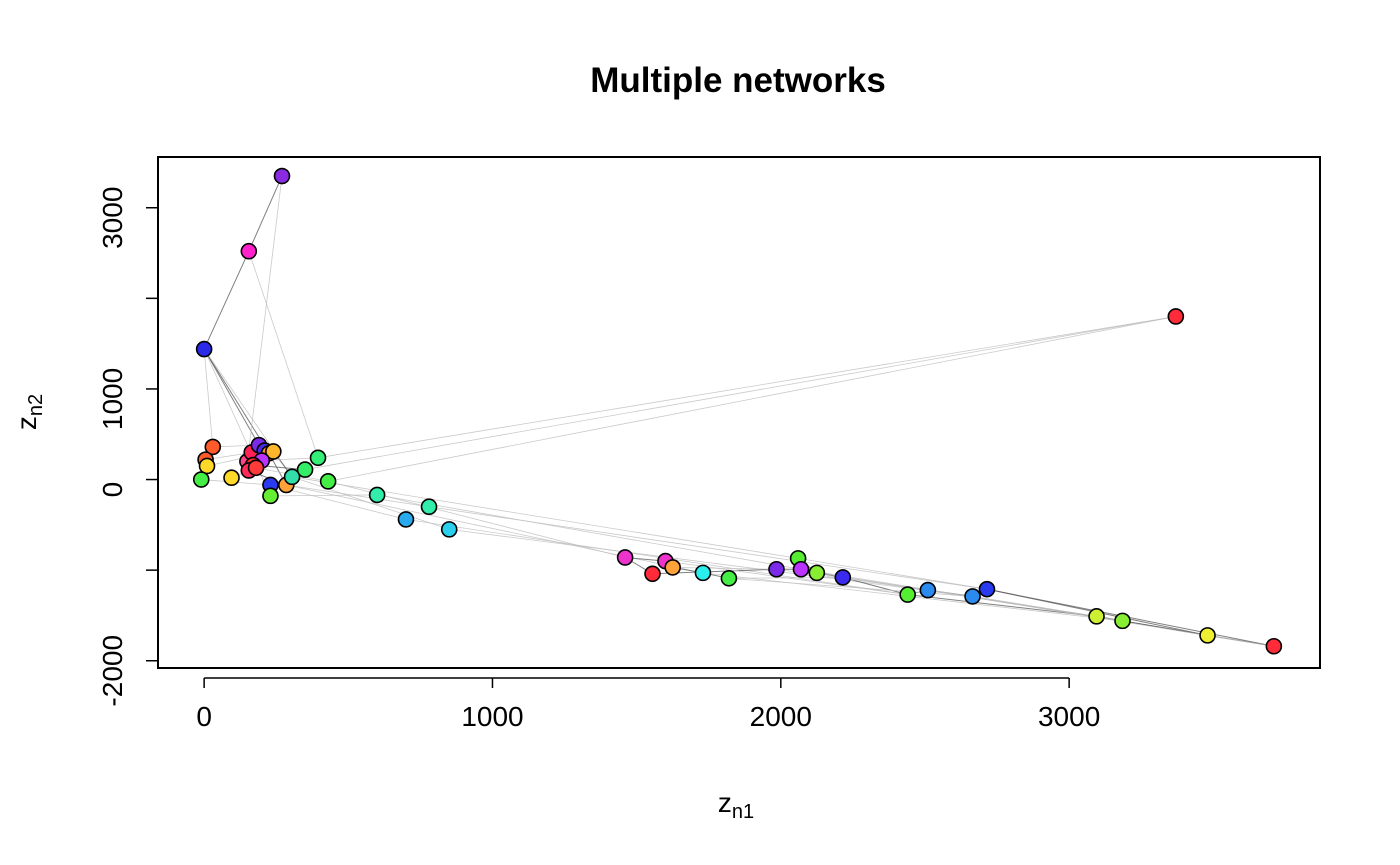 The width and height of the screenshot is (1400, 865). Describe the element at coordinates (112, 490) in the screenshot. I see `y-tick-label: 0` at that location.